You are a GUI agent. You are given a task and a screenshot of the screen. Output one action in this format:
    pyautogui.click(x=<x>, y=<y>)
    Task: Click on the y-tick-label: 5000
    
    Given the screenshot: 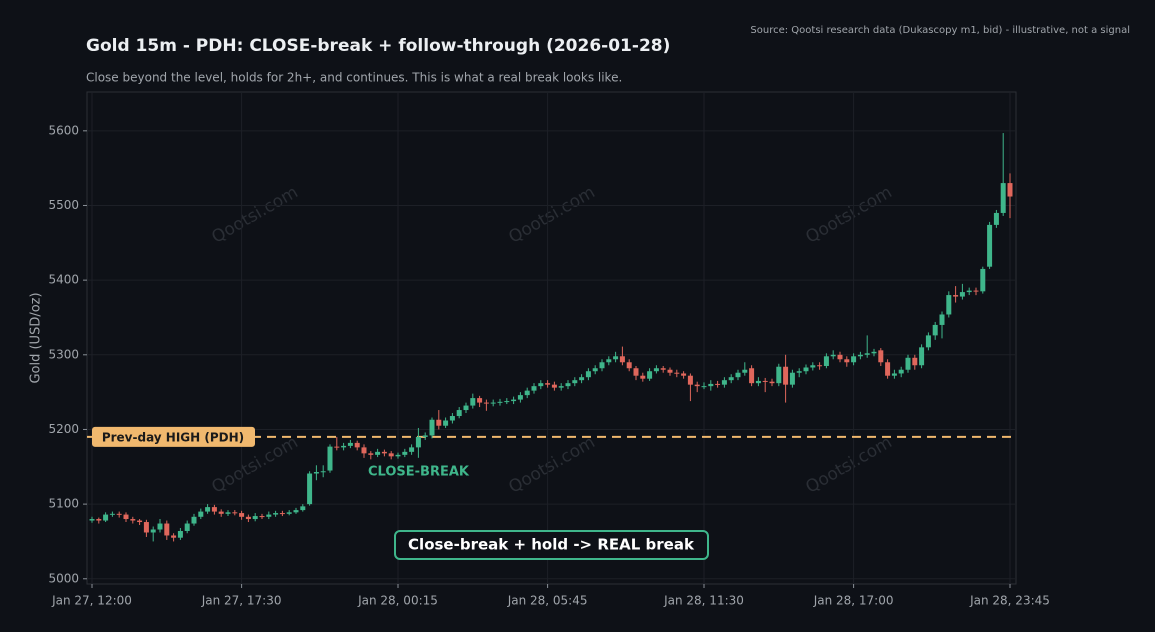 What is the action you would take?
    pyautogui.click(x=63, y=578)
    